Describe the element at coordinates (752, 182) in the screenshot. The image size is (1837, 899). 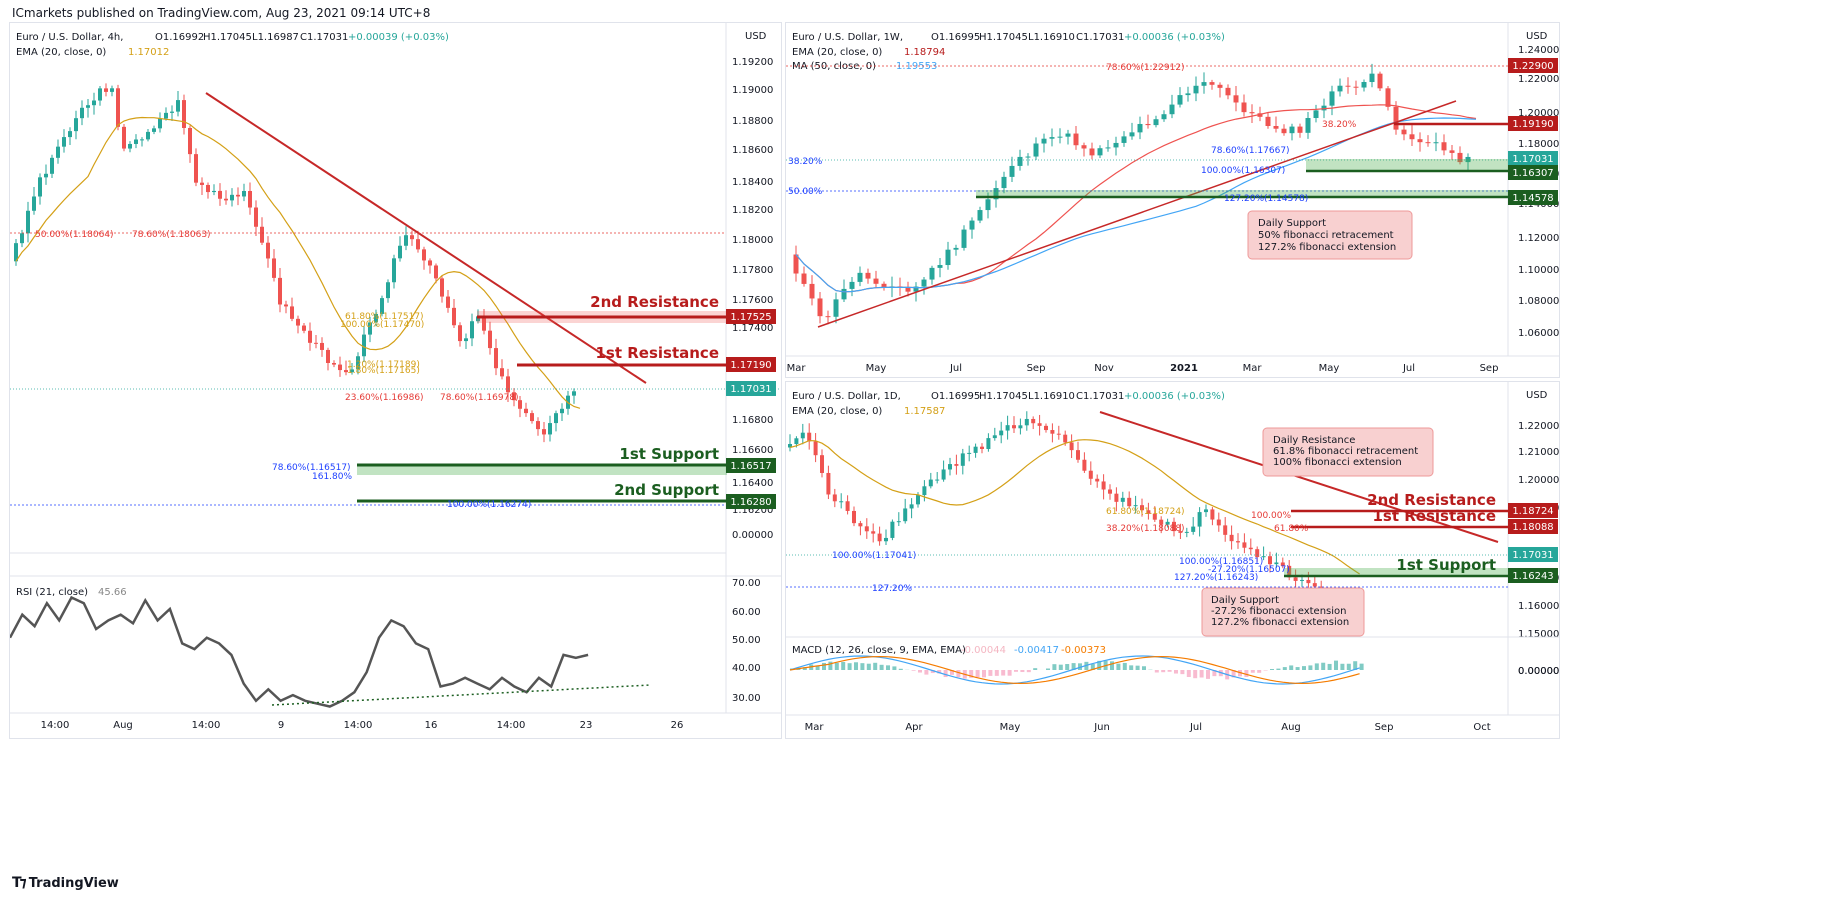
I see `price-axis-label: 1.18400` at that location.